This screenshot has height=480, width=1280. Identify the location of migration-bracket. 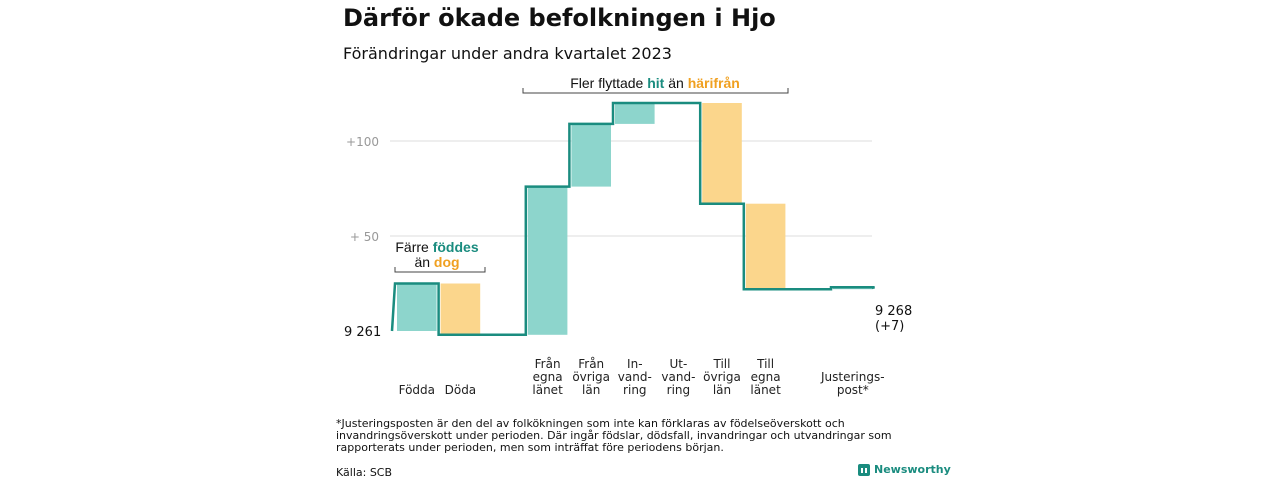
(655, 91).